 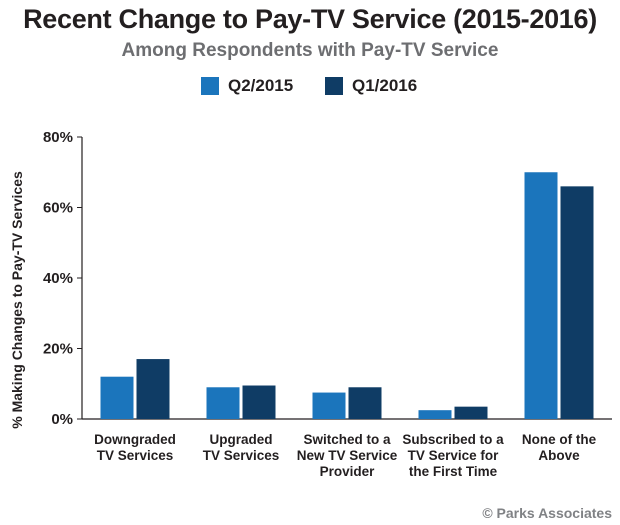 What do you see at coordinates (58, 278) in the screenshot?
I see `y-tick-label: 40%` at bounding box center [58, 278].